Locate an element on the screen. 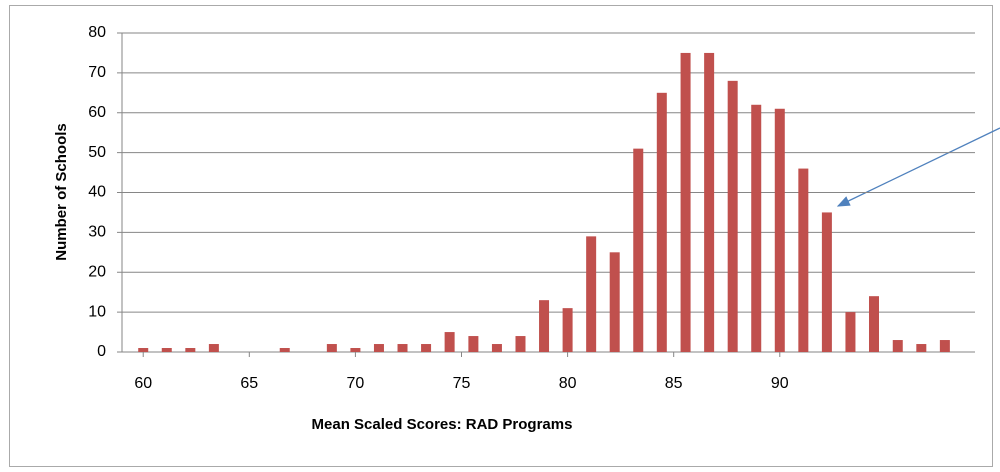 The width and height of the screenshot is (1000, 472). x-tick-label: 85 is located at coordinates (674, 383).